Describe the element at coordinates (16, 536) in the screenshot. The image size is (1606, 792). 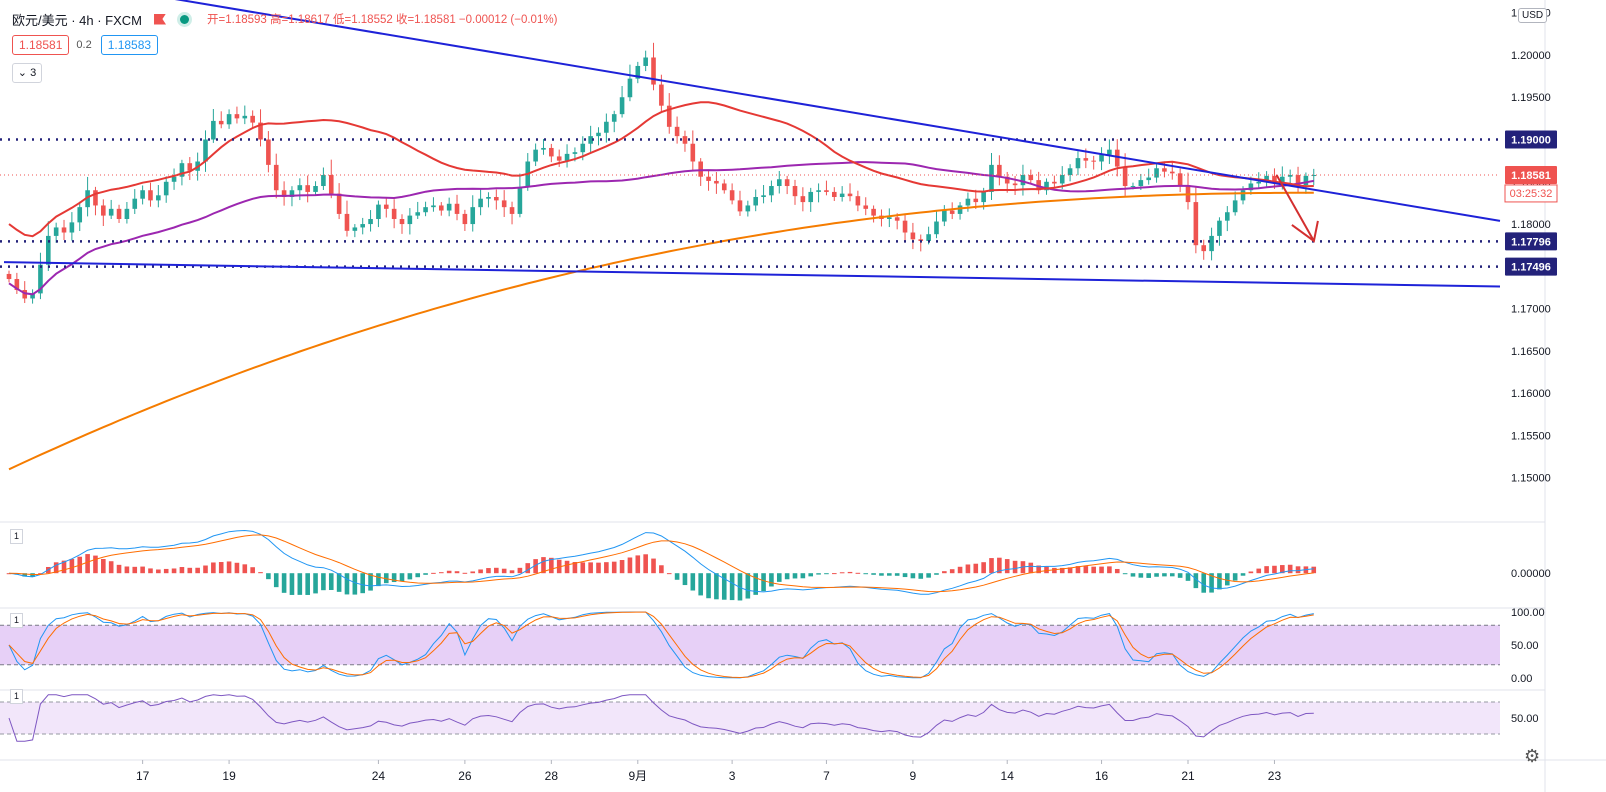
I see `macd-pane-label: 1` at that location.